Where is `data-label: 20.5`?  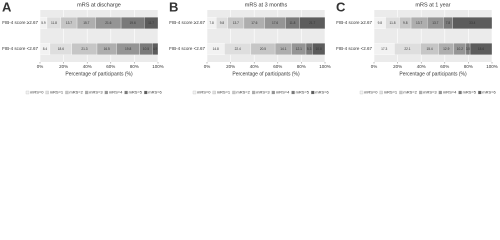
data-label: 20.5 is located at coordinates (263, 49).